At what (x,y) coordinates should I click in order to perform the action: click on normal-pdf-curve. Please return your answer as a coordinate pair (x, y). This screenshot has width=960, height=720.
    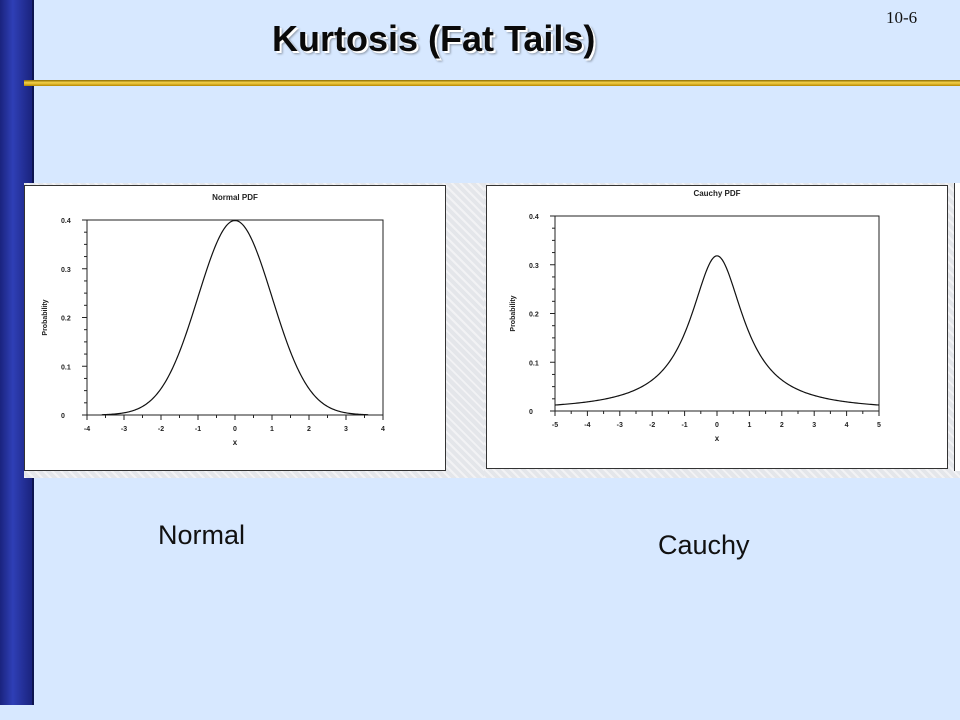
    Looking at the image, I should click on (235, 317).